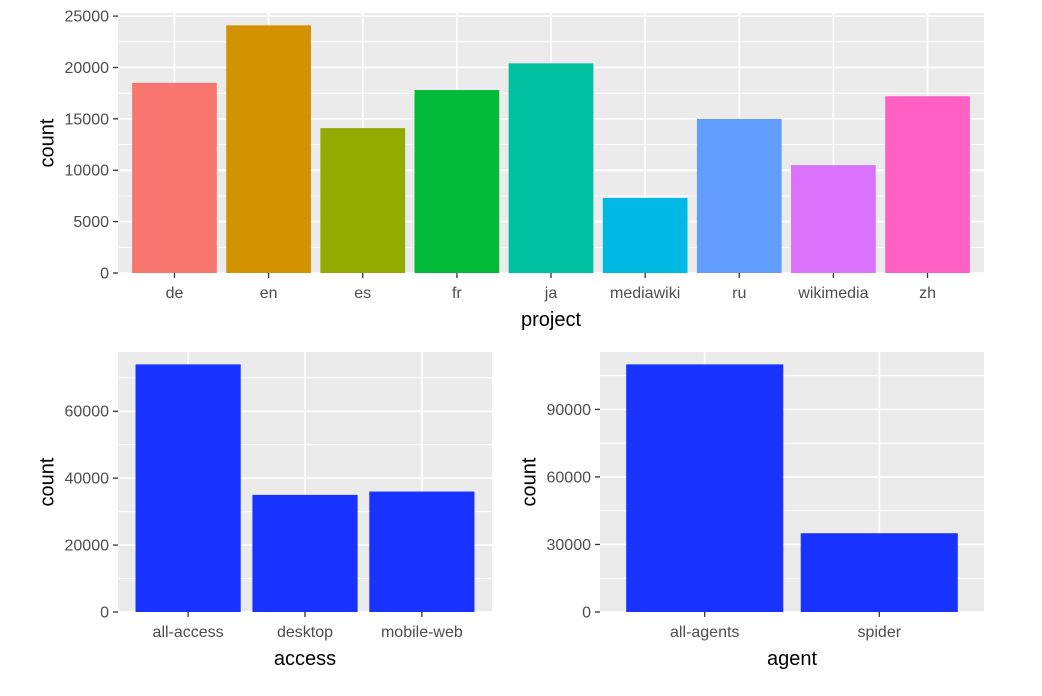  What do you see at coordinates (305, 632) in the screenshot?
I see `x-tick-label: desktop` at bounding box center [305, 632].